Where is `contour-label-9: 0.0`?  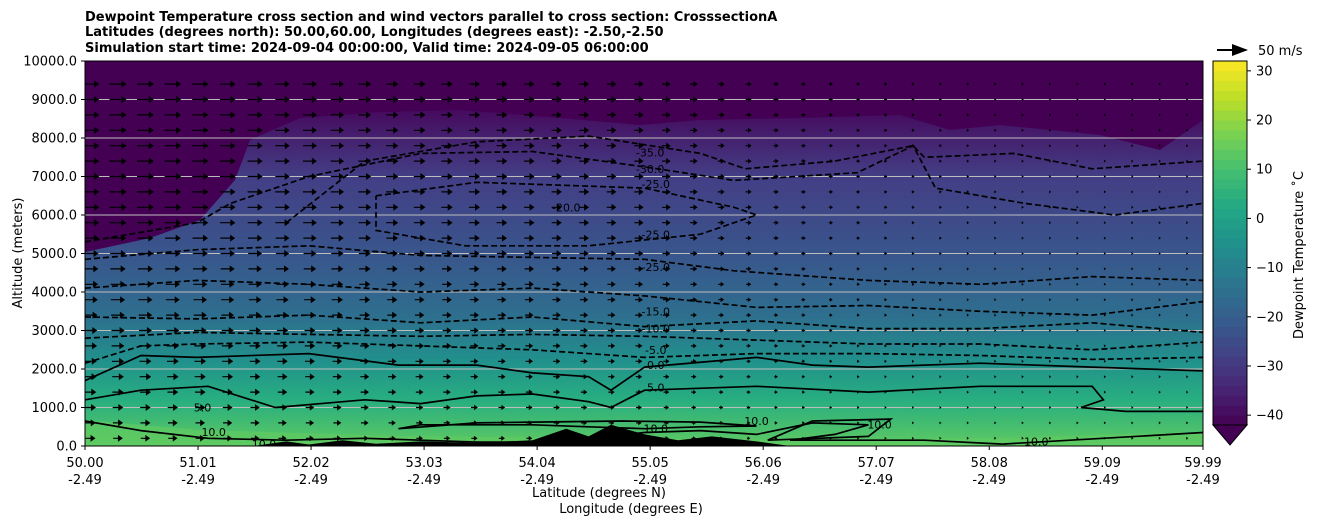
contour-label-9: 0.0 is located at coordinates (656, 365).